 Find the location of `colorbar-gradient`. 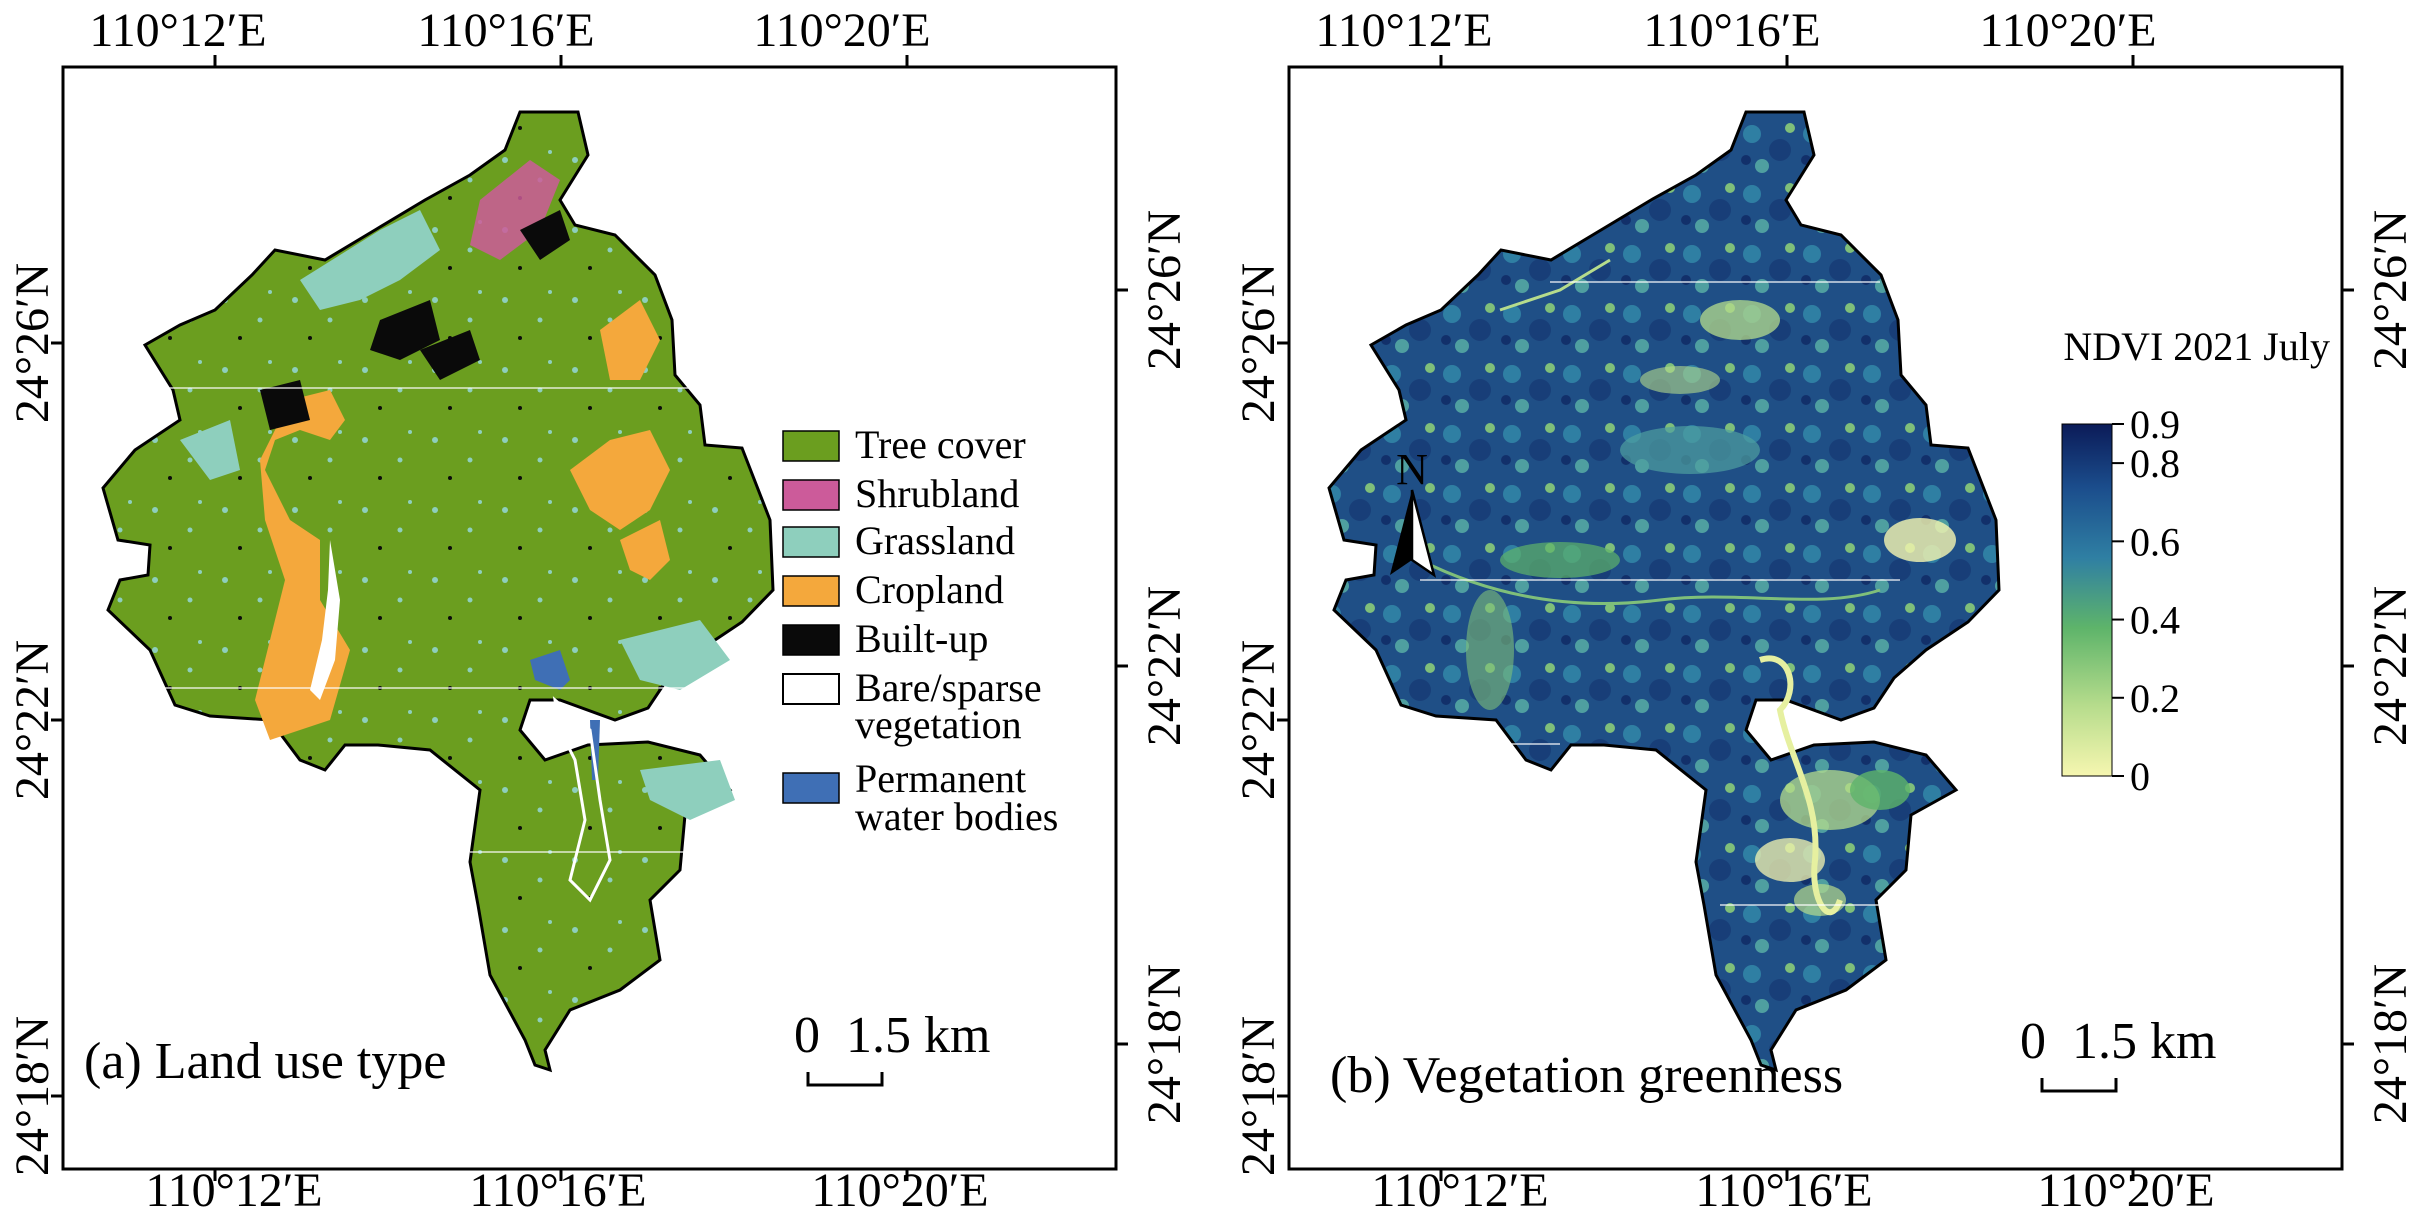

colorbar-gradient is located at coordinates (2087, 600).